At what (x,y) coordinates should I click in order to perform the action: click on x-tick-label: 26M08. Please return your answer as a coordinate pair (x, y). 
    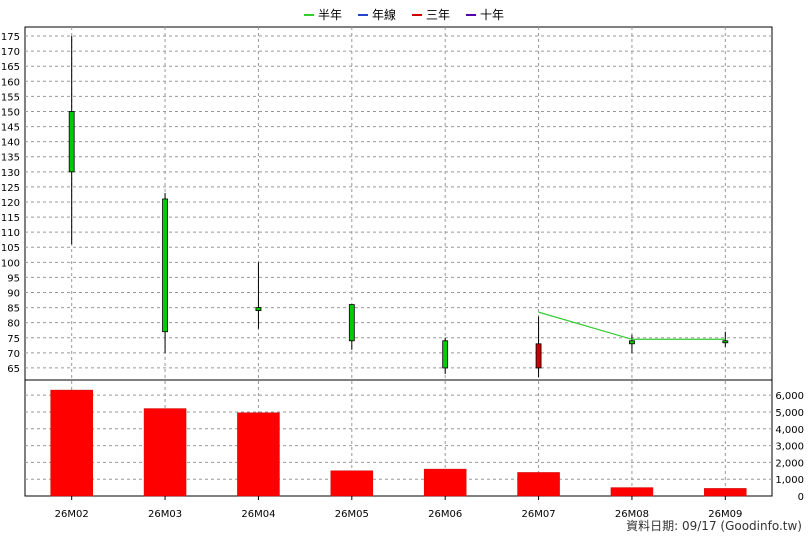
    Looking at the image, I should click on (632, 514).